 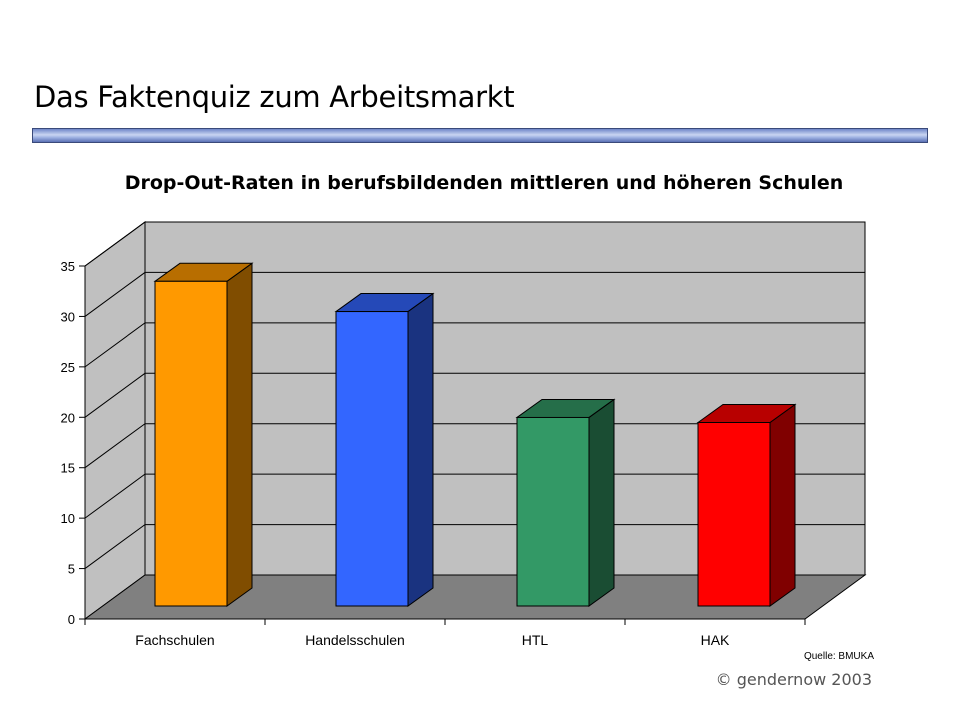 What do you see at coordinates (68, 468) in the screenshot?
I see `y-tick-label: 15` at bounding box center [68, 468].